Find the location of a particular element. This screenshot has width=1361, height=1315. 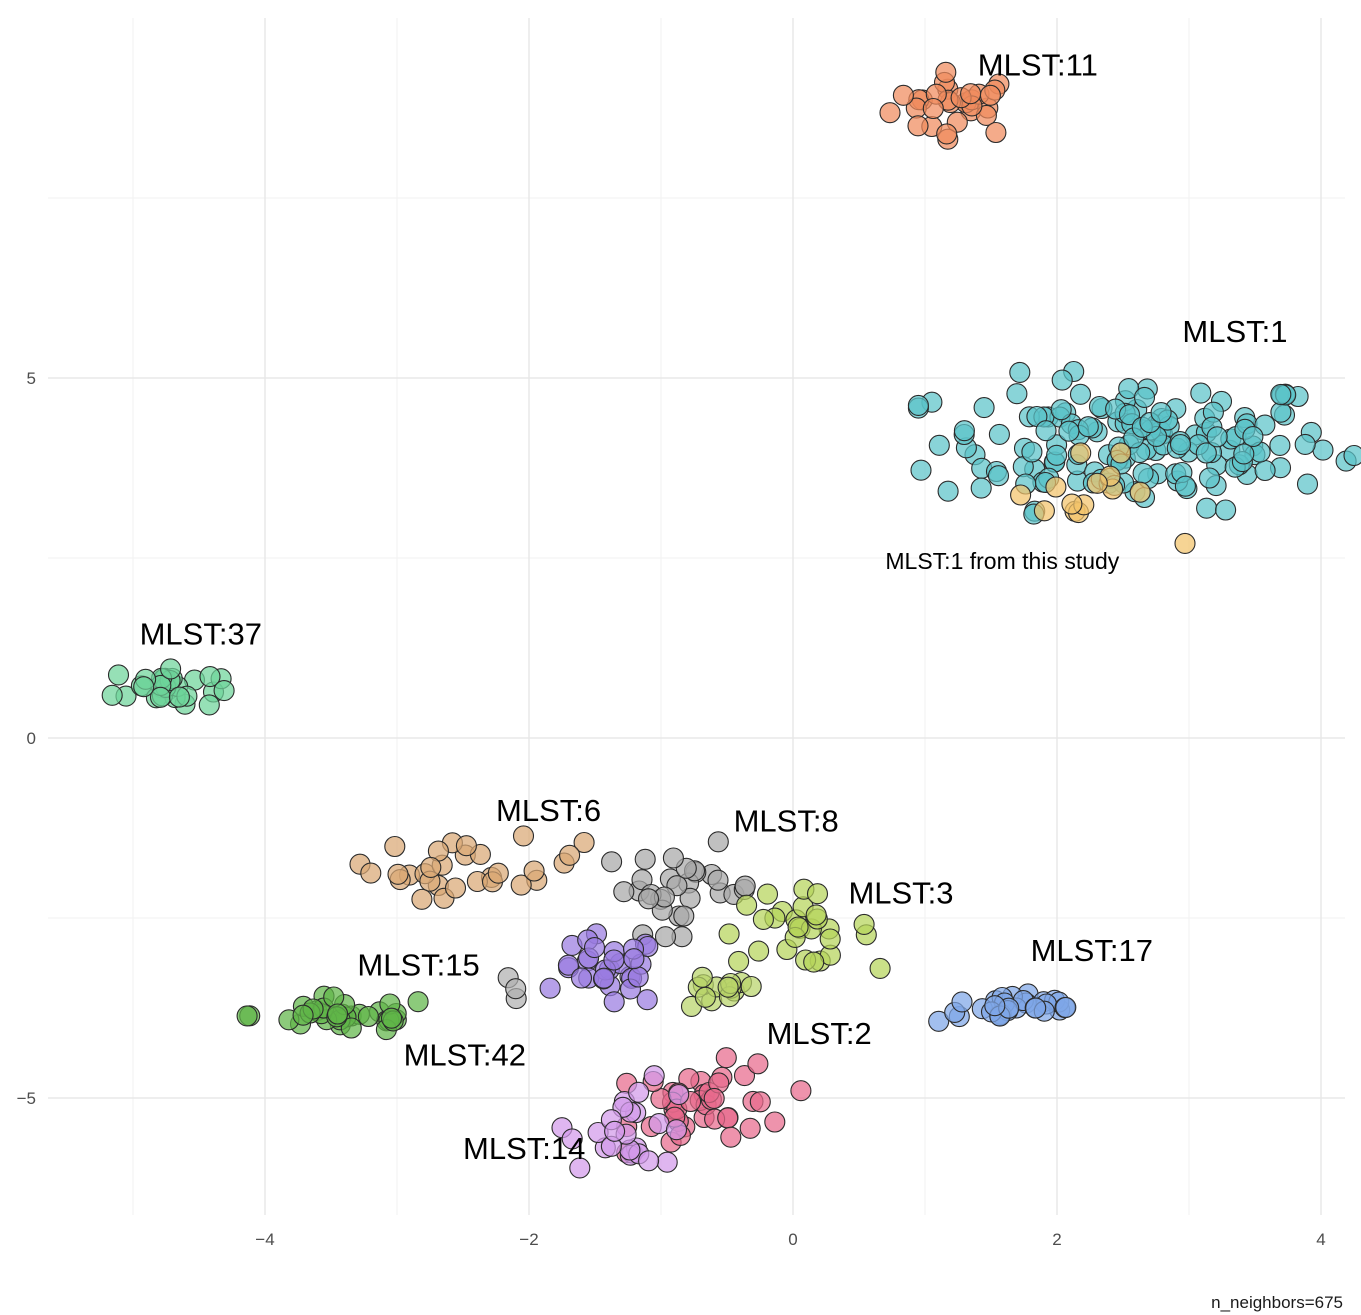

x-tick-label: 0 is located at coordinates (792, 1239).